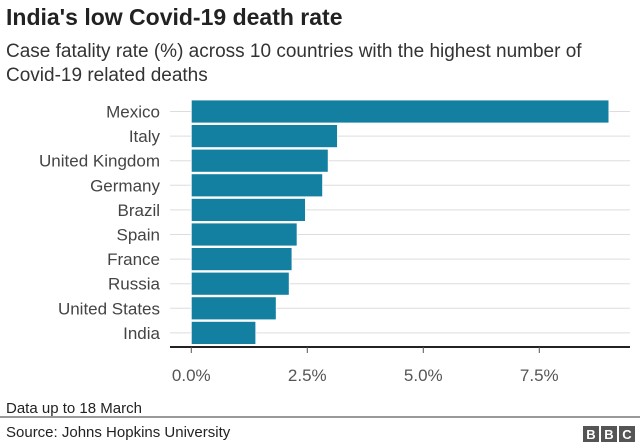 Image resolution: width=640 pixels, height=445 pixels. What do you see at coordinates (423, 375) in the screenshot?
I see `x-tick-label: 5.0%` at bounding box center [423, 375].